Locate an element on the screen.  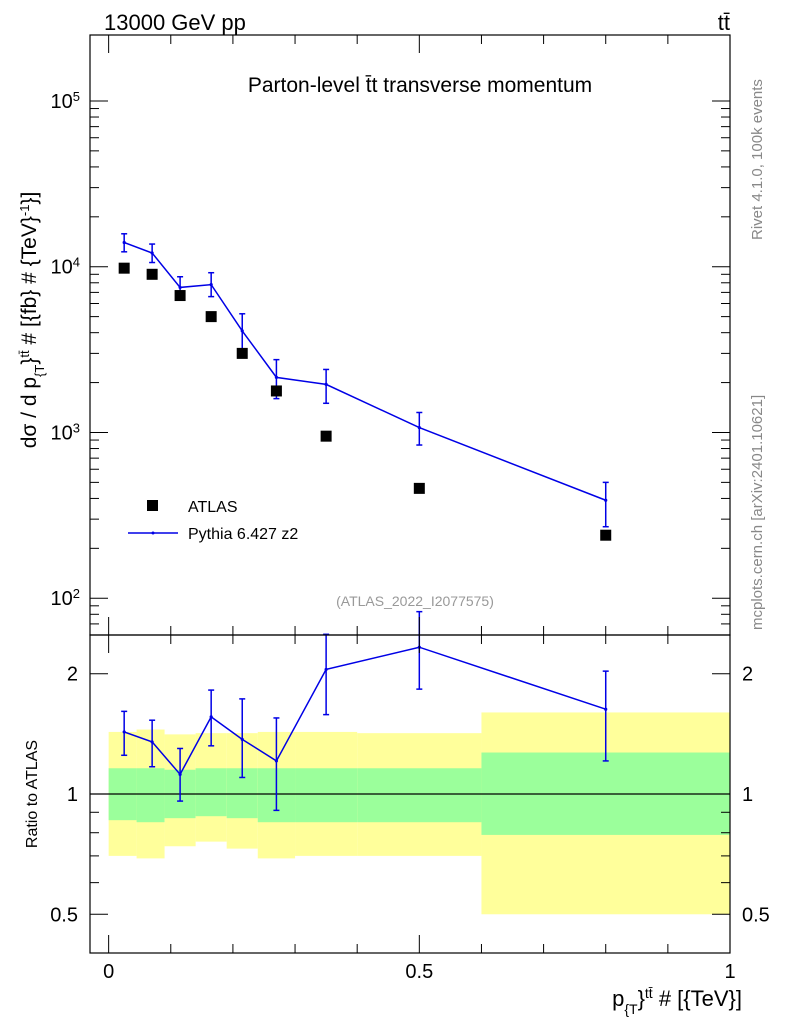
legend-atlas-label: ATLAS is located at coordinates (213, 507).